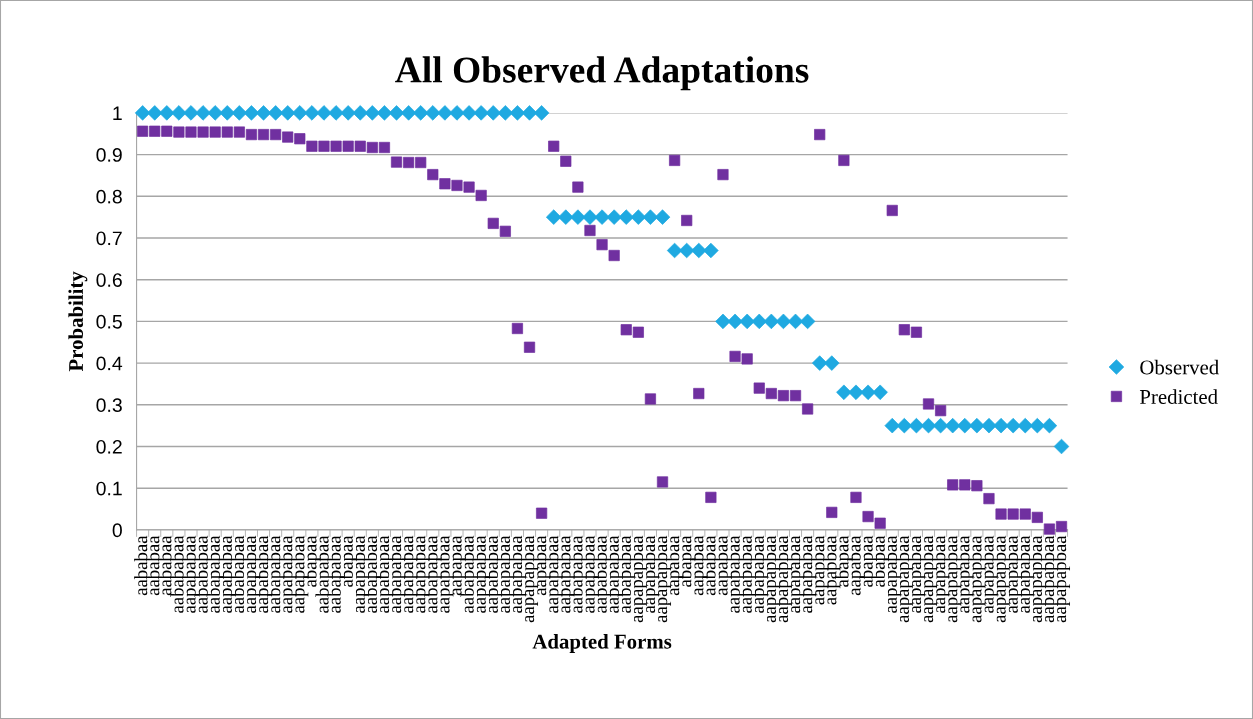  I want to click on y-tick-label: 0.6, so click(109, 280).